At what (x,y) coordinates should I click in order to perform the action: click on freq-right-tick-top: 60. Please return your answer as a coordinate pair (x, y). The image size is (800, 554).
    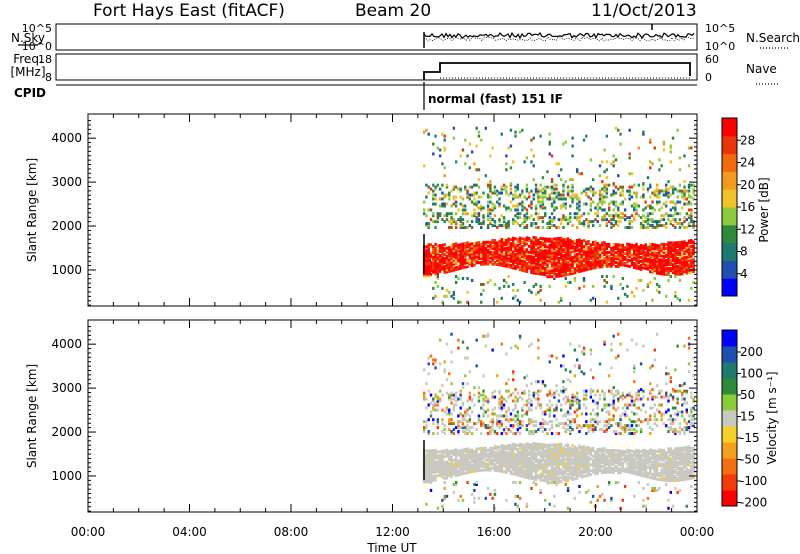
    Looking at the image, I should click on (712, 59).